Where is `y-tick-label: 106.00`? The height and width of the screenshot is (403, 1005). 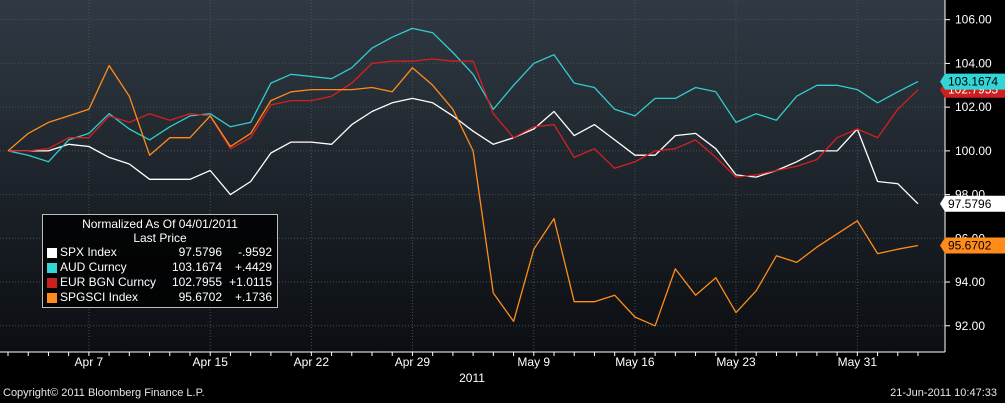
y-tick-label: 106.00 is located at coordinates (973, 20).